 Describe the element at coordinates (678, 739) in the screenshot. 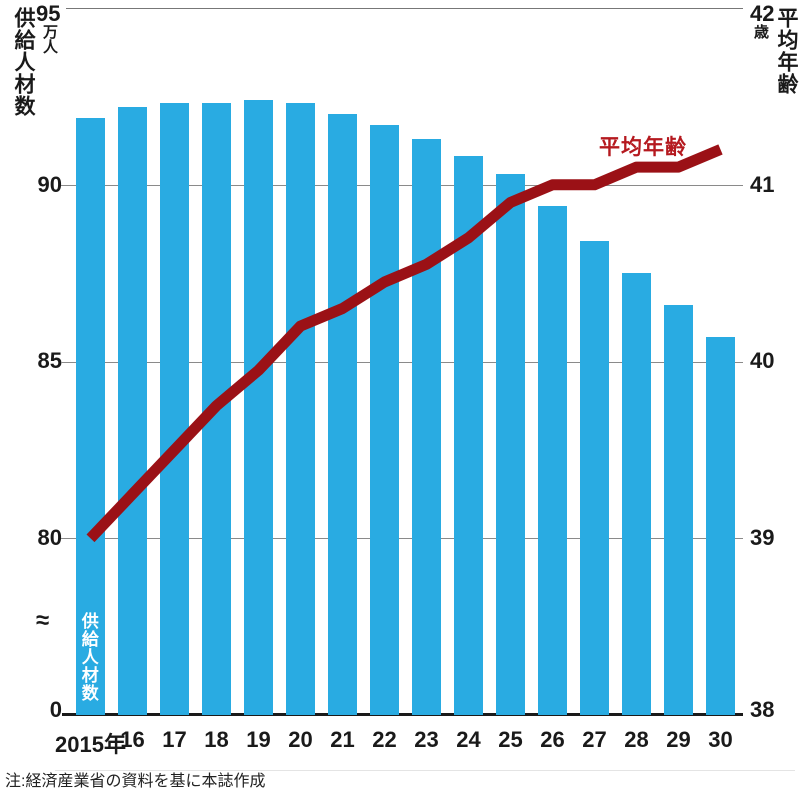

I see `x-label-29: 29` at that location.